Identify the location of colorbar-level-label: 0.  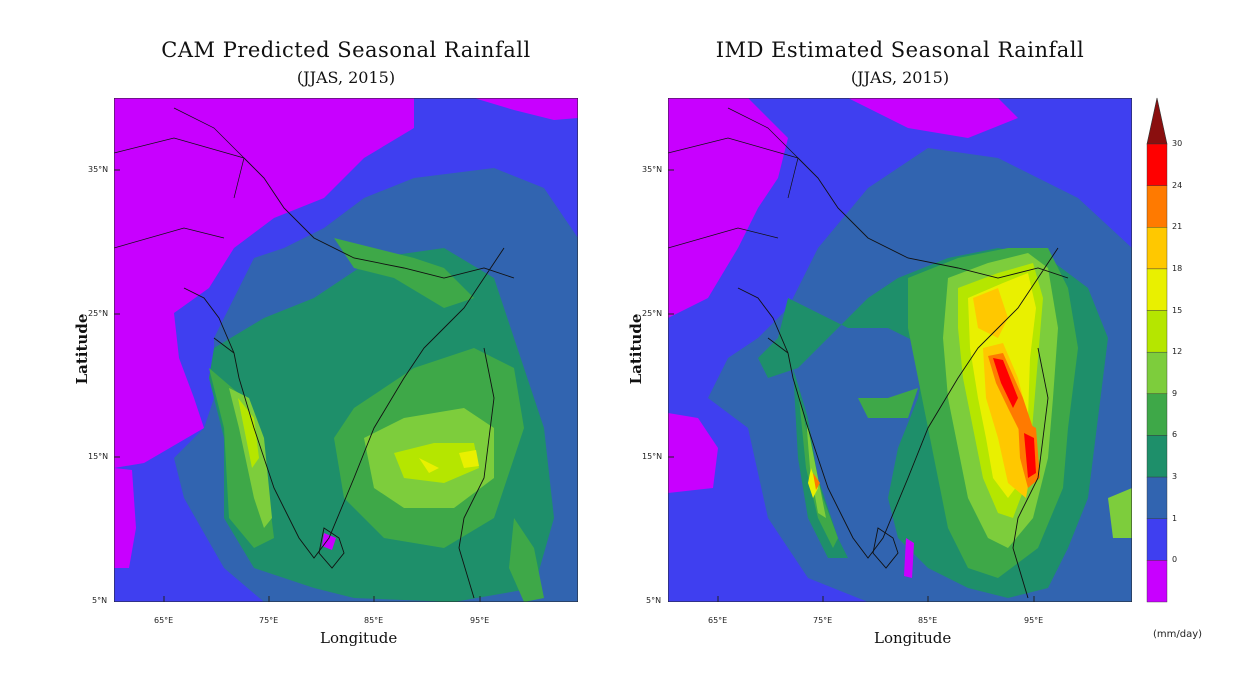
(1175, 560).